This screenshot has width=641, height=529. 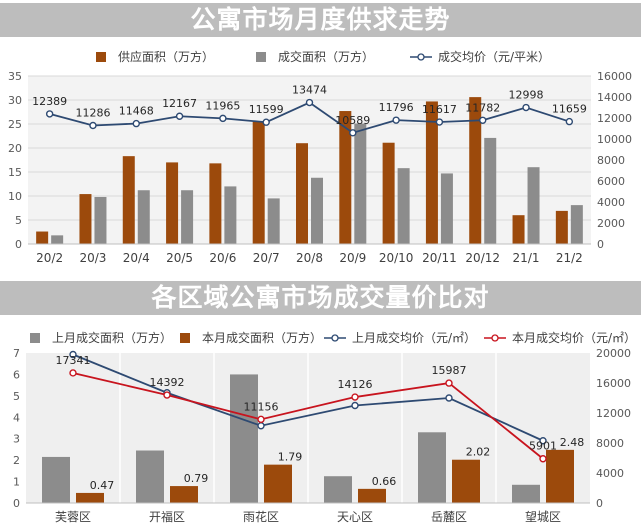 What do you see at coordinates (449, 370) in the screenshot?
I see `line-data-label: 15987` at bounding box center [449, 370].